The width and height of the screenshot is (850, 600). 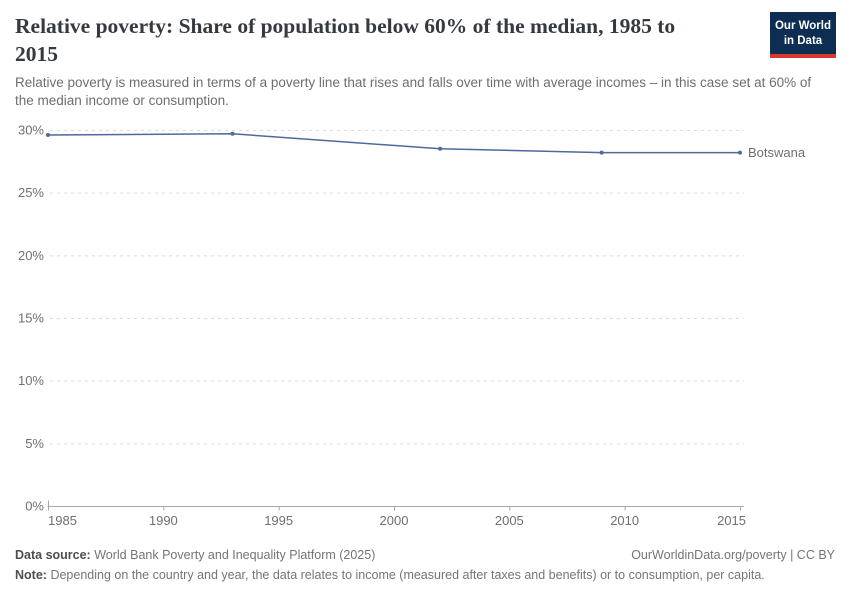 I want to click on y-tick-label: 0%, so click(x=34, y=506).